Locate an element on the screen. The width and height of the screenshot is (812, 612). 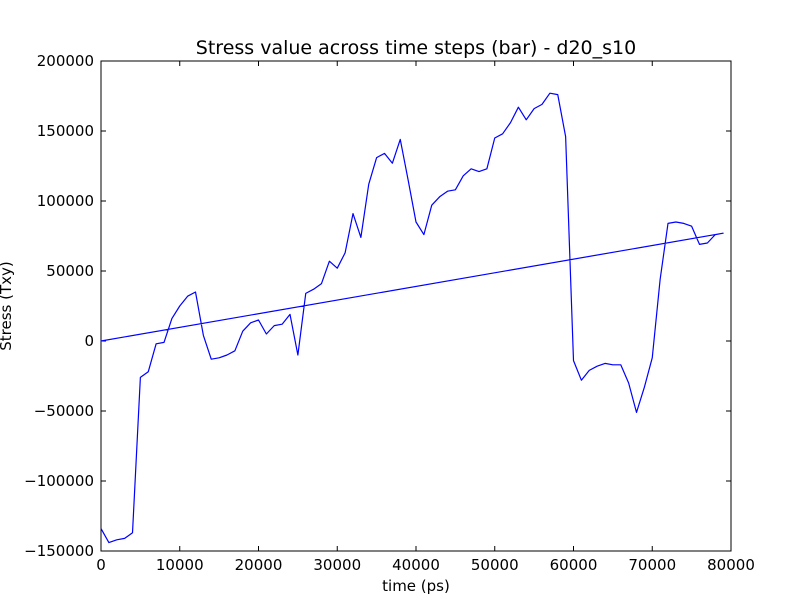
x-tick-label: 30000 is located at coordinates (337, 565).